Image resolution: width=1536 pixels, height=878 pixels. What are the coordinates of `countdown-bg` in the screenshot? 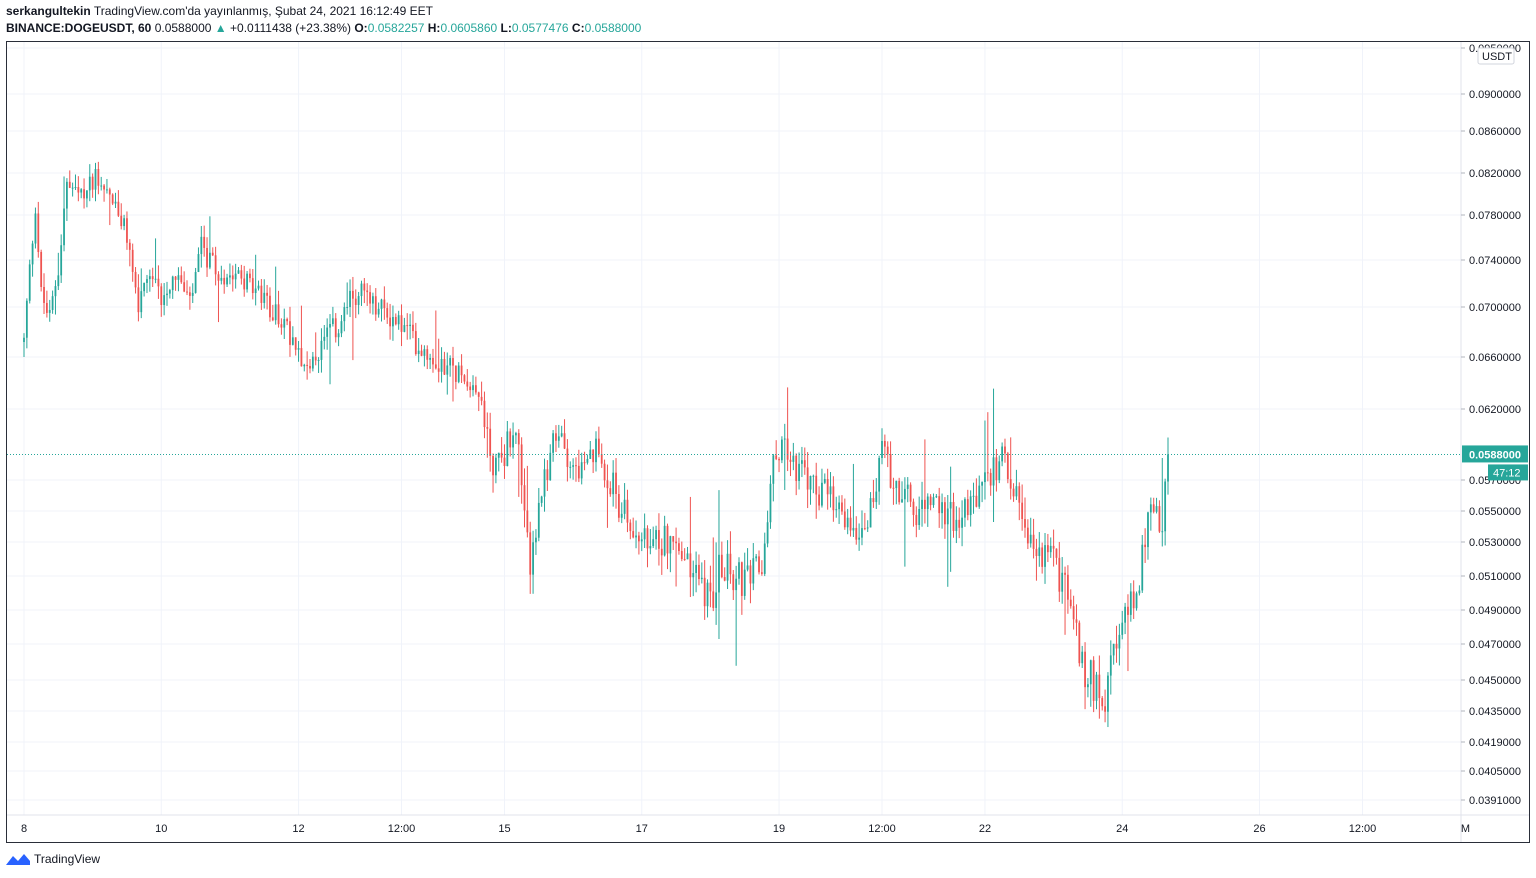 It's located at (1508, 472).